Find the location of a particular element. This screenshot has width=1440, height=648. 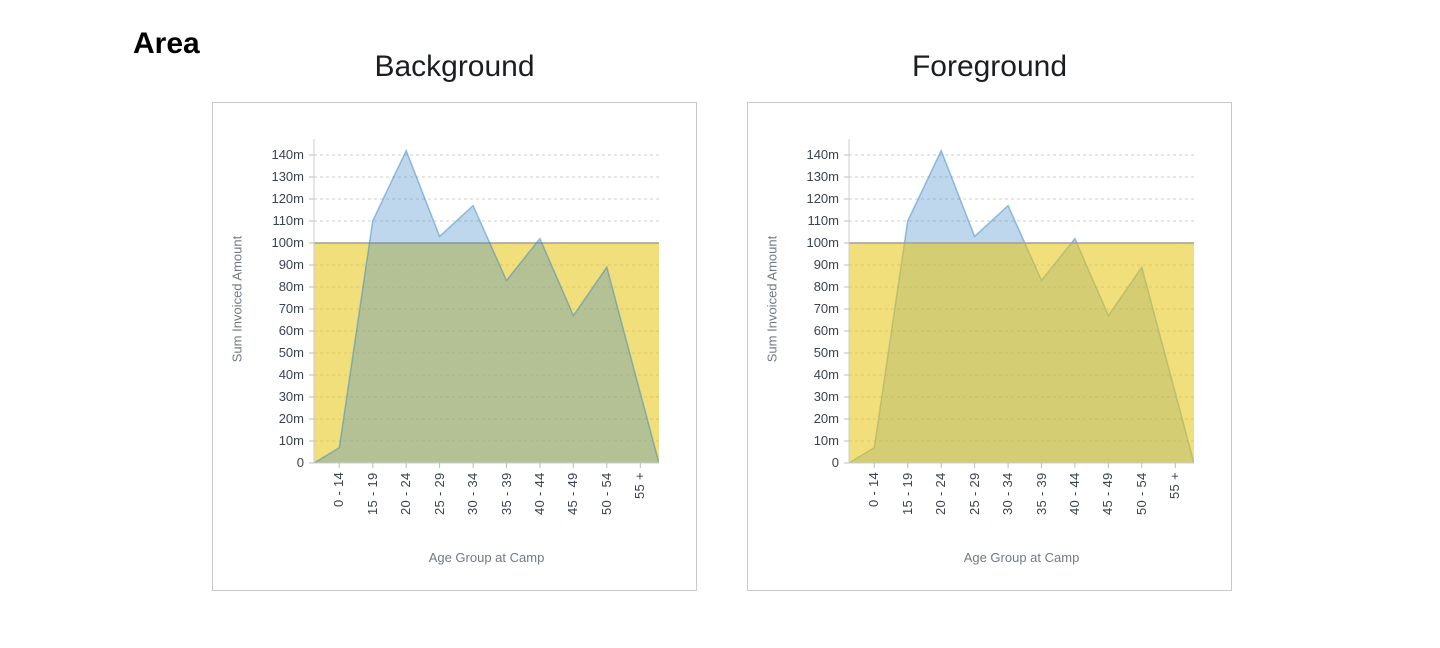

series-area-line is located at coordinates (486, 306).